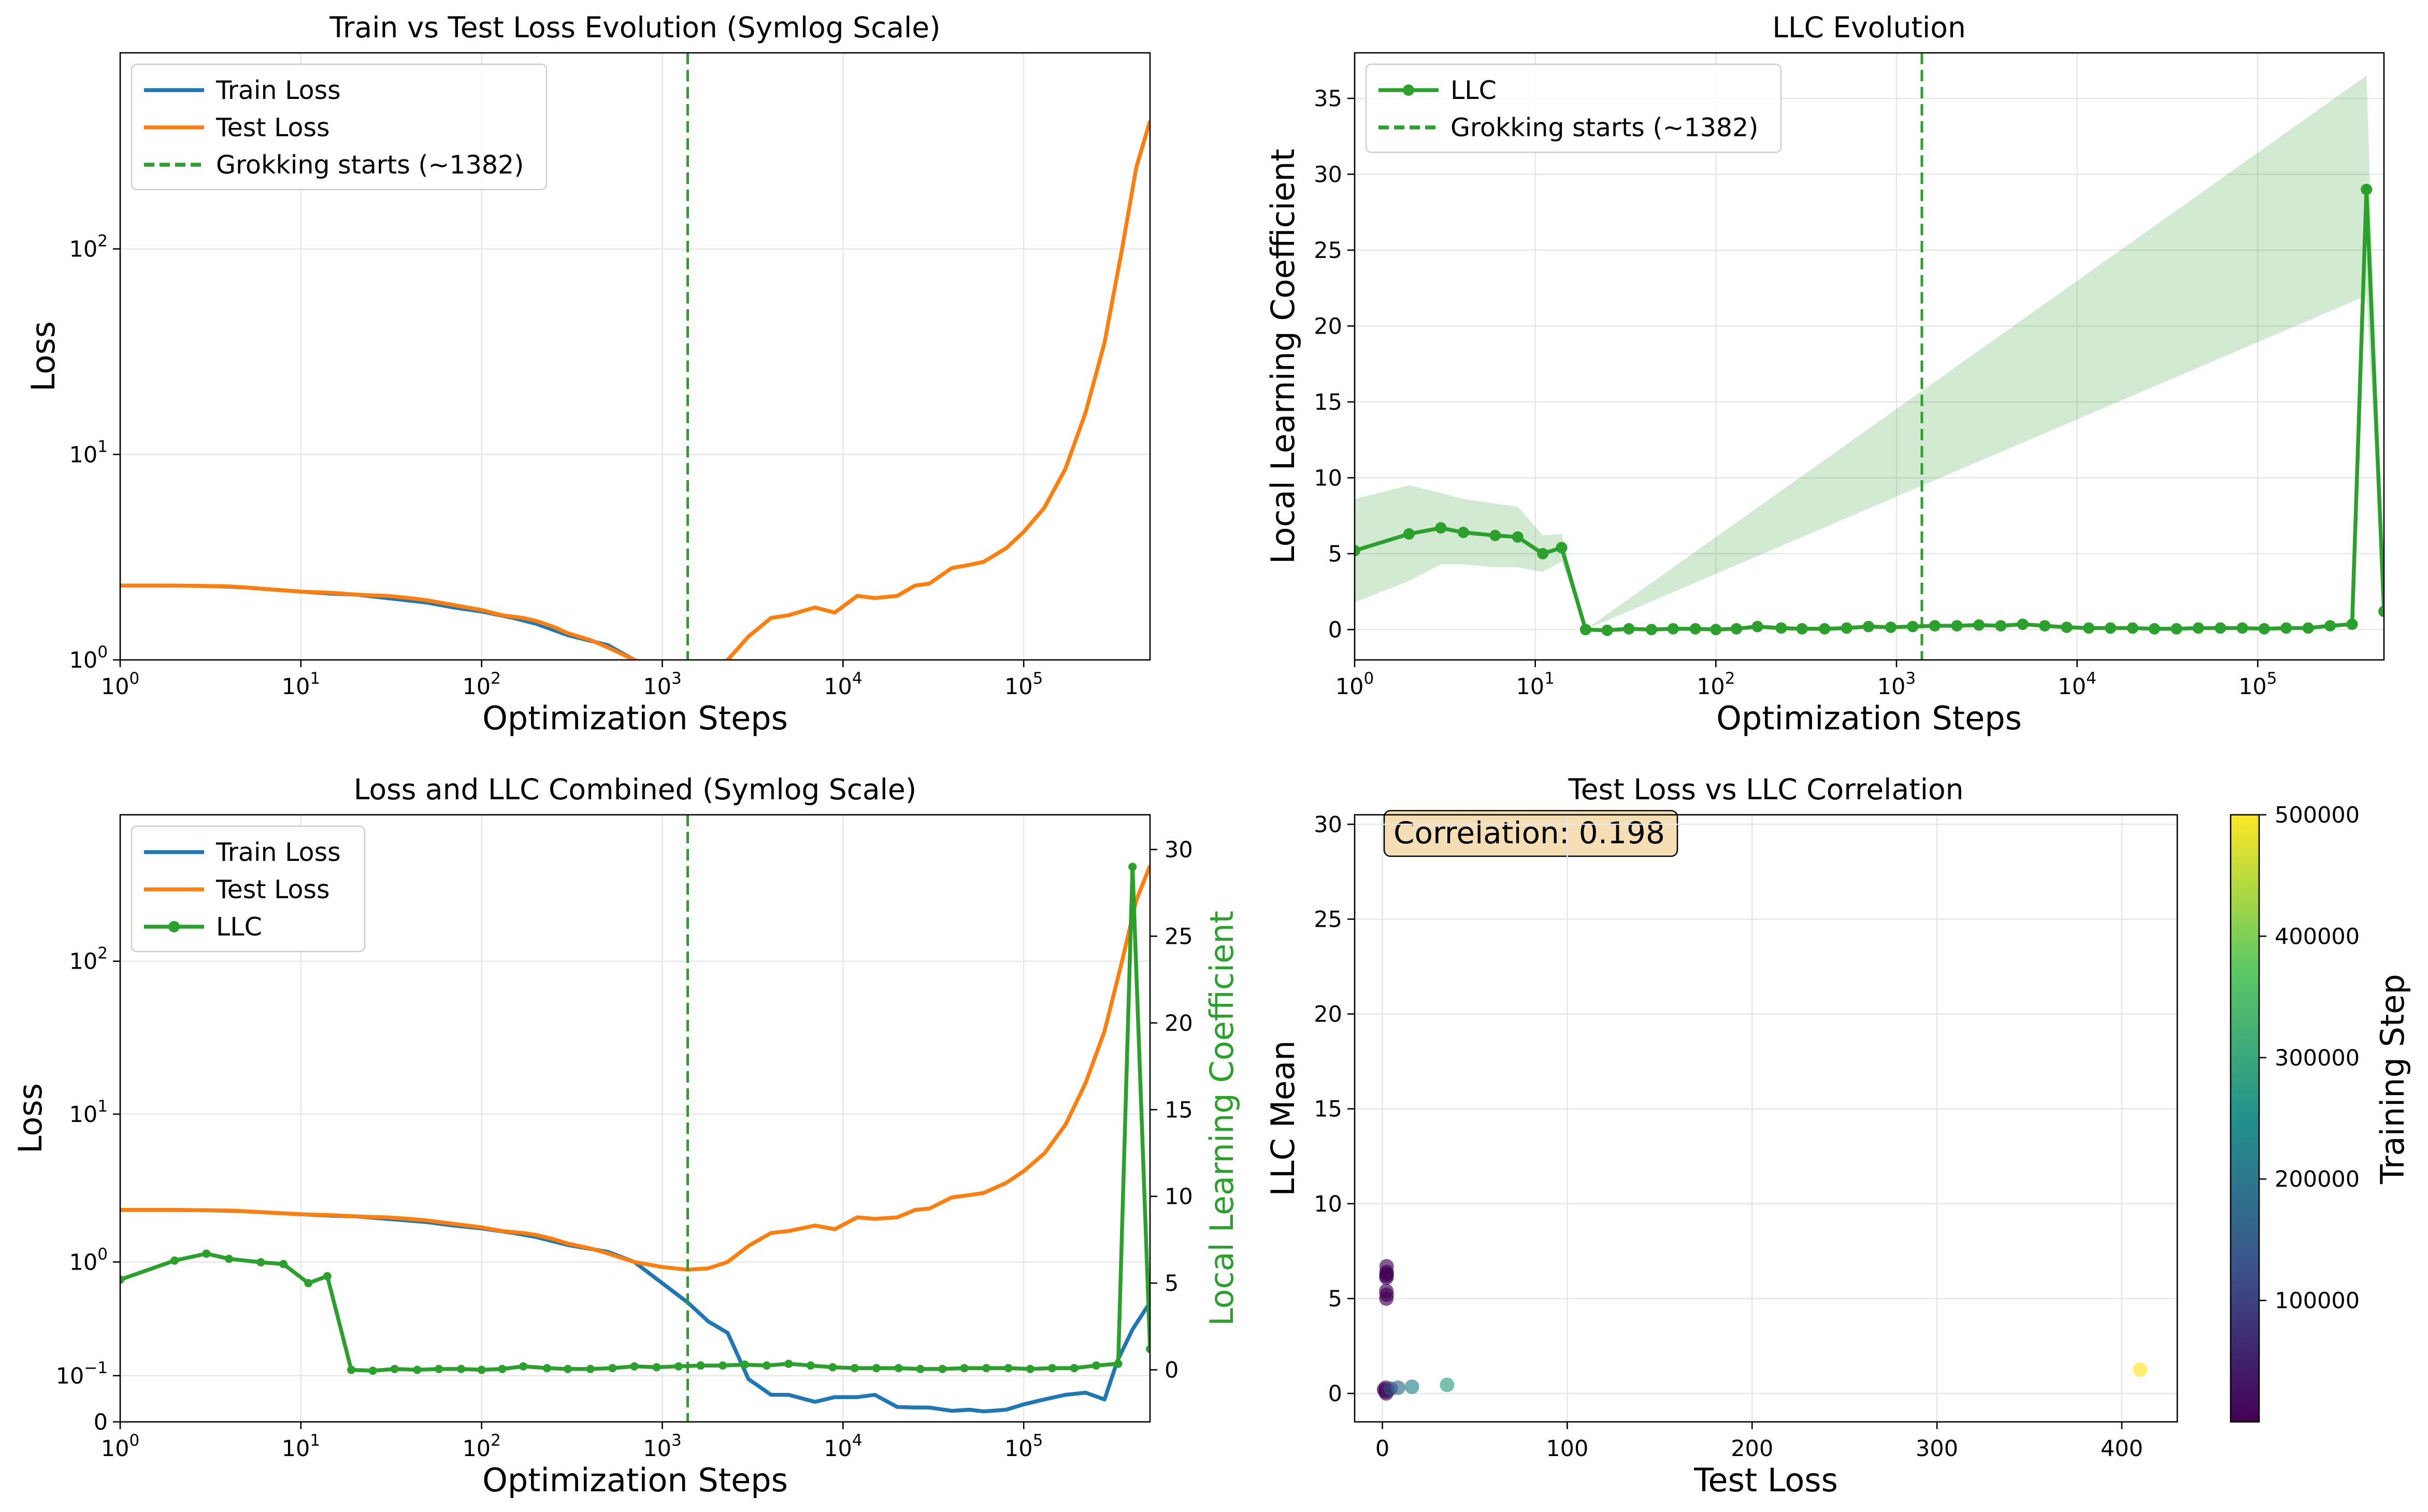 The height and width of the screenshot is (1512, 2428). What do you see at coordinates (635, 718) in the screenshot?
I see `x-axis-label-train-test: Optimization Steps` at bounding box center [635, 718].